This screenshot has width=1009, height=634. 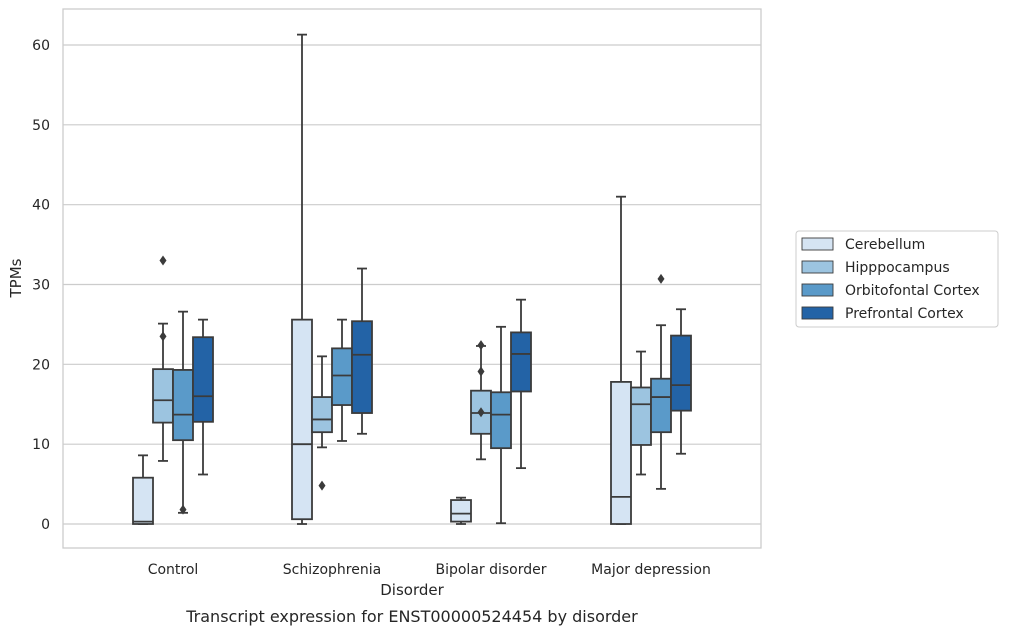 What do you see at coordinates (490, 570) in the screenshot?
I see `x-tick-label-2: Bipolar disorder` at bounding box center [490, 570].